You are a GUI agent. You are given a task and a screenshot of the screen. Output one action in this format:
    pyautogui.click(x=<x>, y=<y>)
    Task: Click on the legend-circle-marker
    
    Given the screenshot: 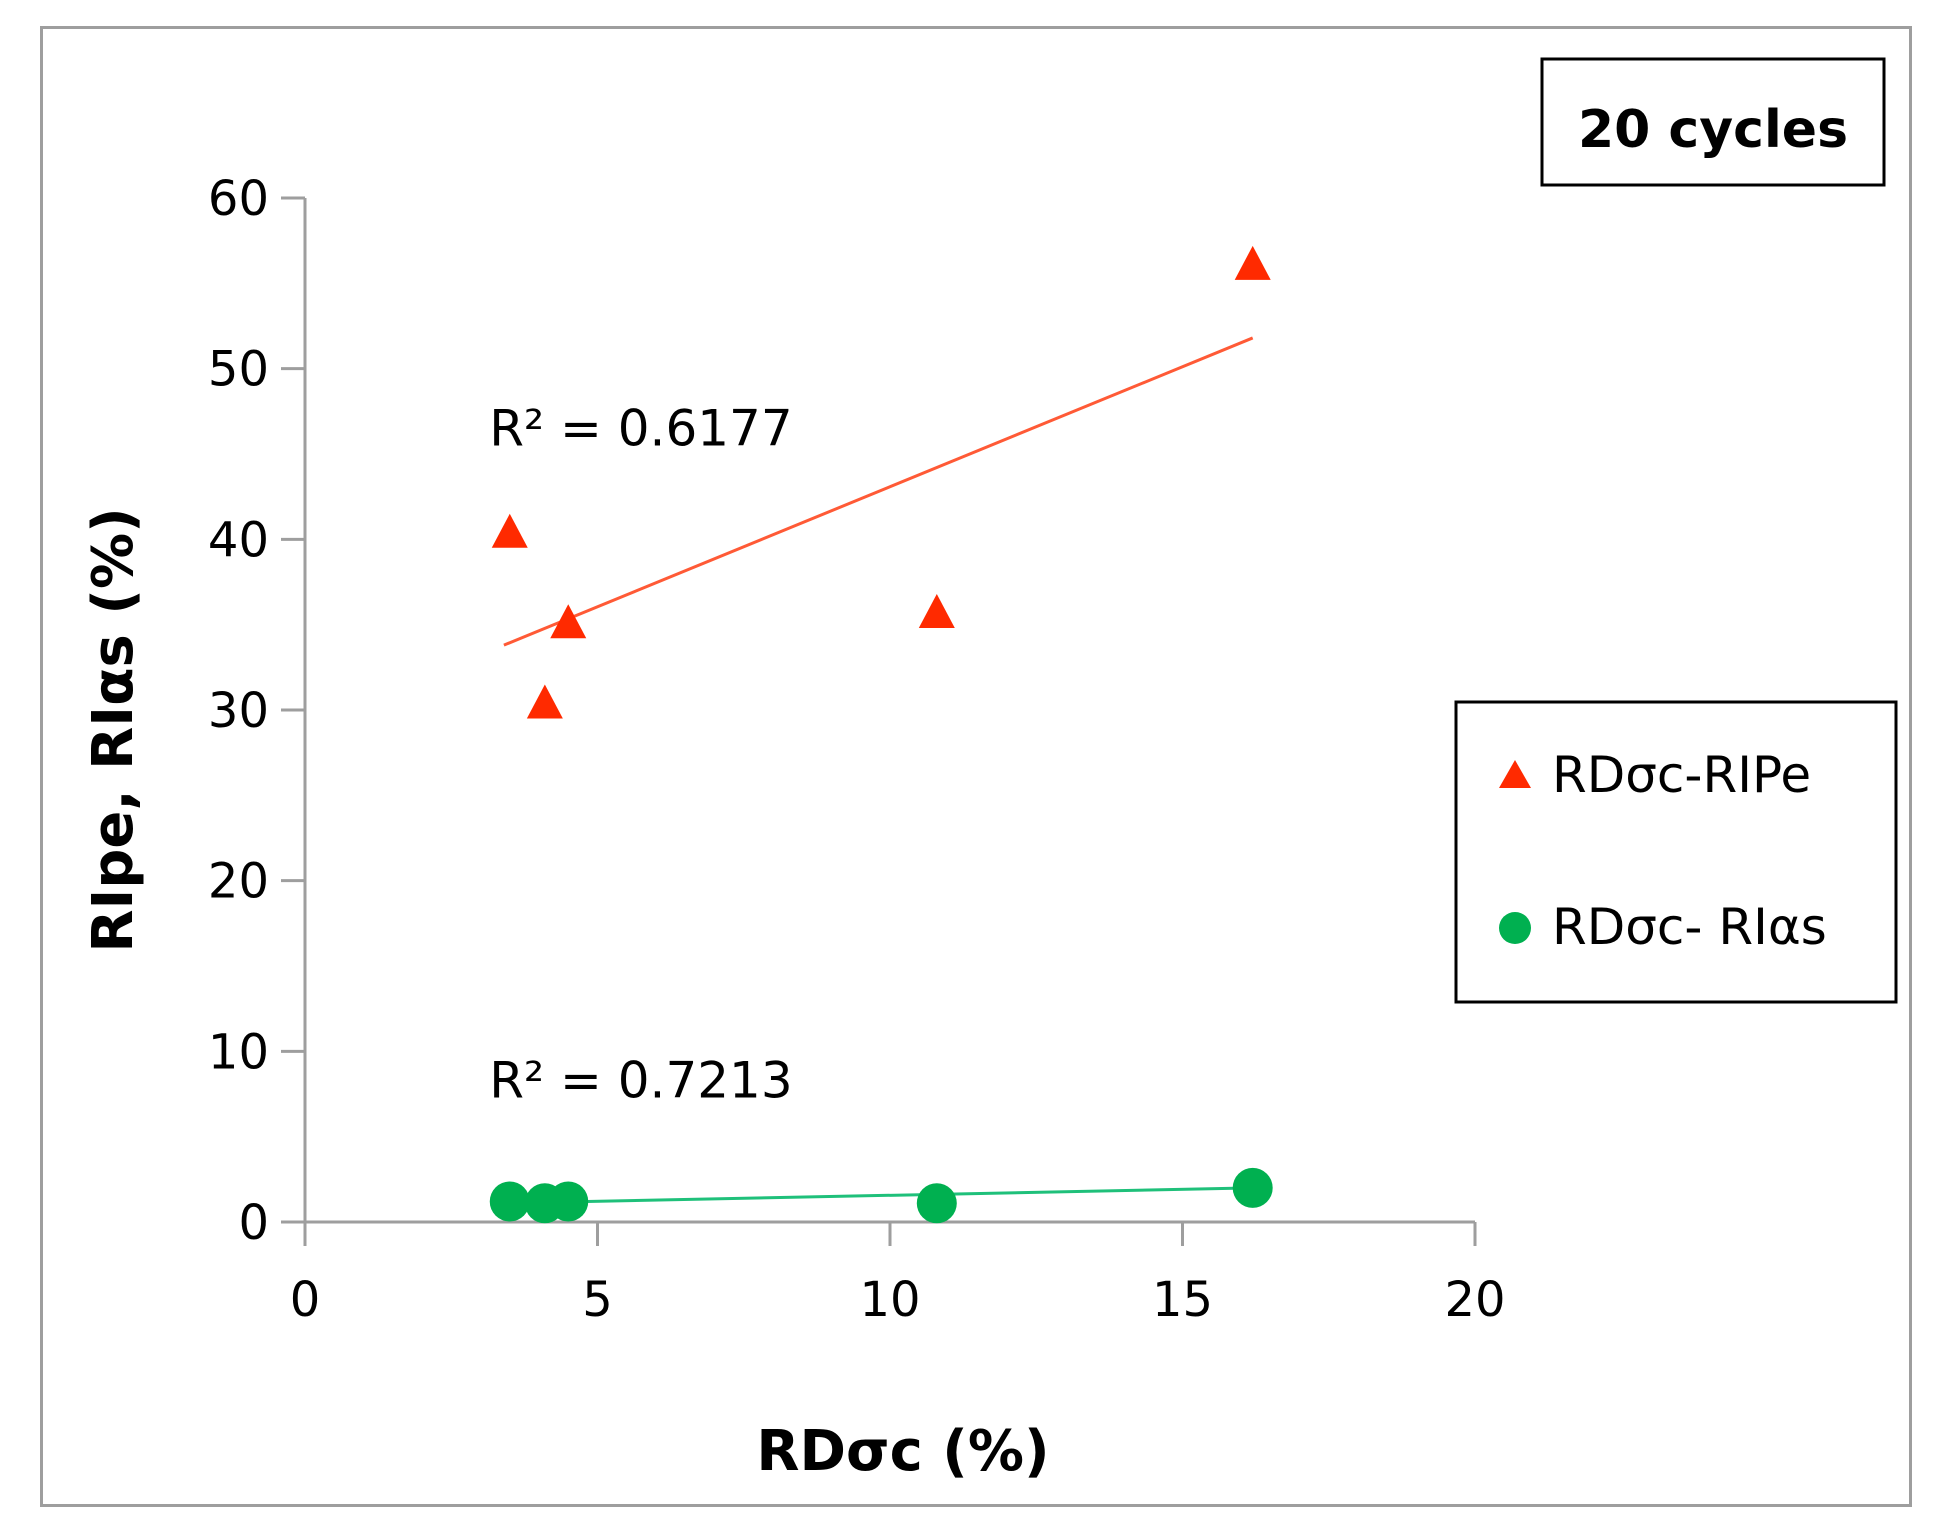 What is the action you would take?
    pyautogui.click(x=1515, y=928)
    